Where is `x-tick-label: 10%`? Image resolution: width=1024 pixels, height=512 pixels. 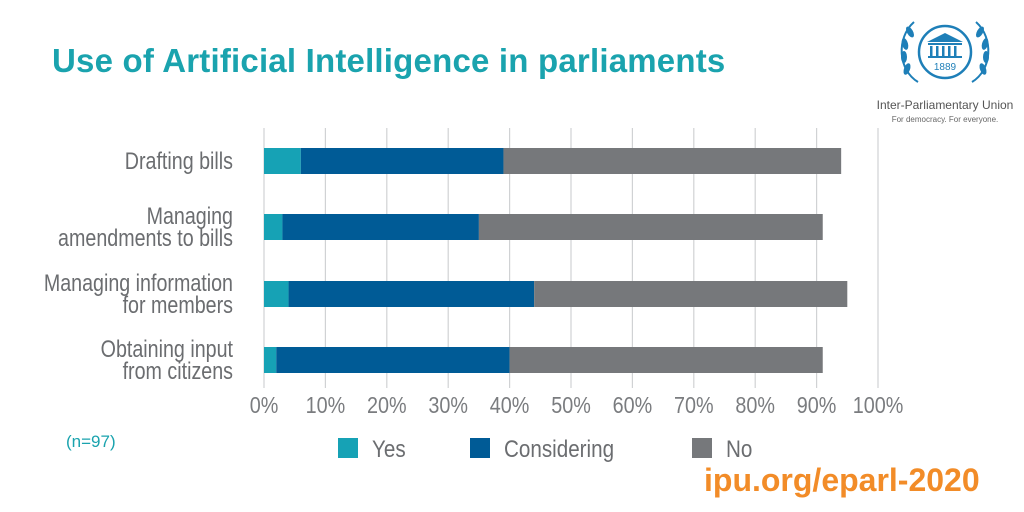
x-tick-label: 10% is located at coordinates (326, 406).